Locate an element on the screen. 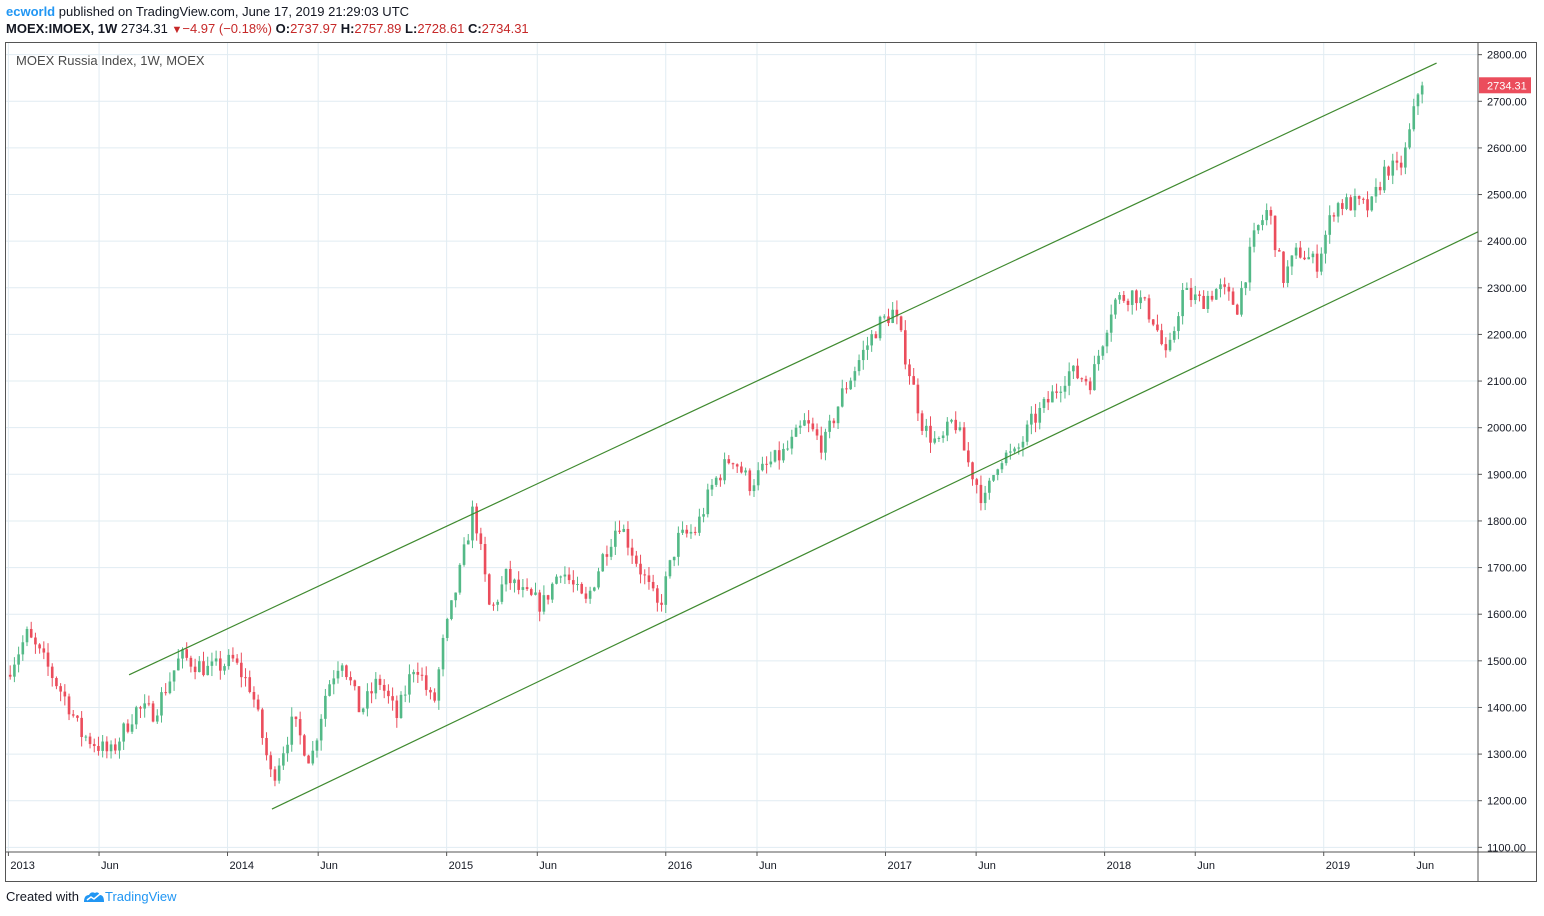 This screenshot has width=1544, height=916. y-tick-label: 1500.00 is located at coordinates (1507, 662).